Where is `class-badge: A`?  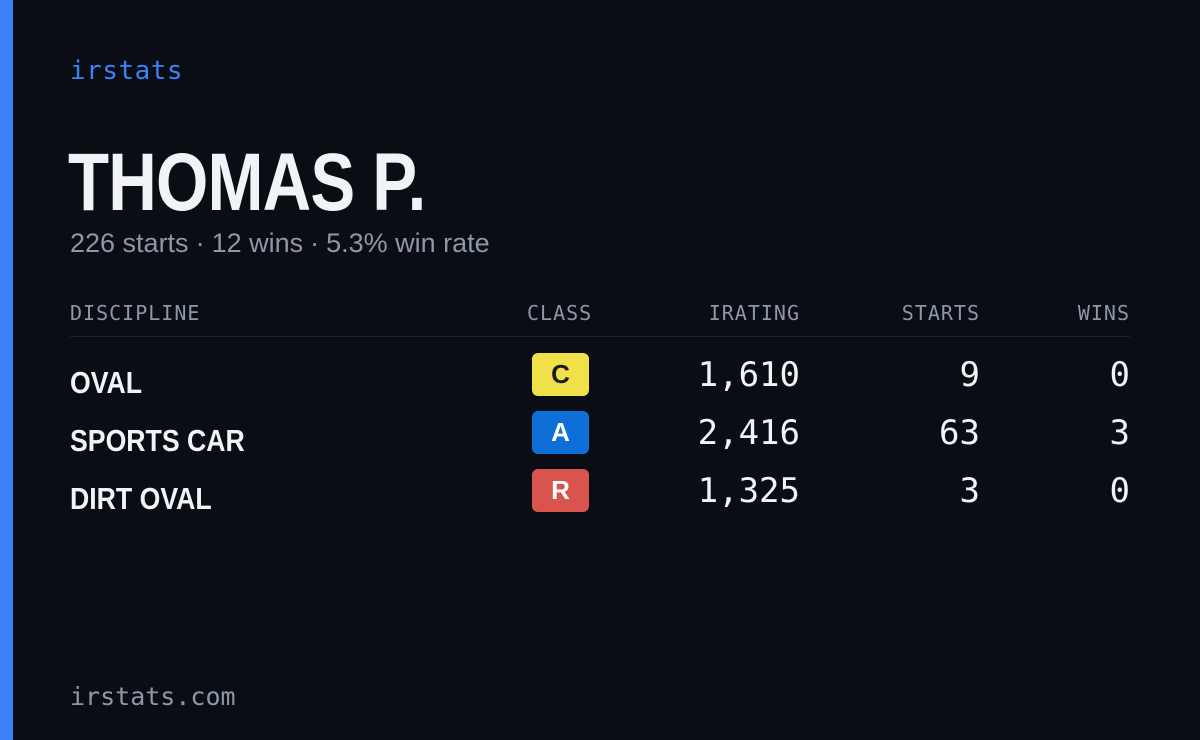 class-badge: A is located at coordinates (560, 432).